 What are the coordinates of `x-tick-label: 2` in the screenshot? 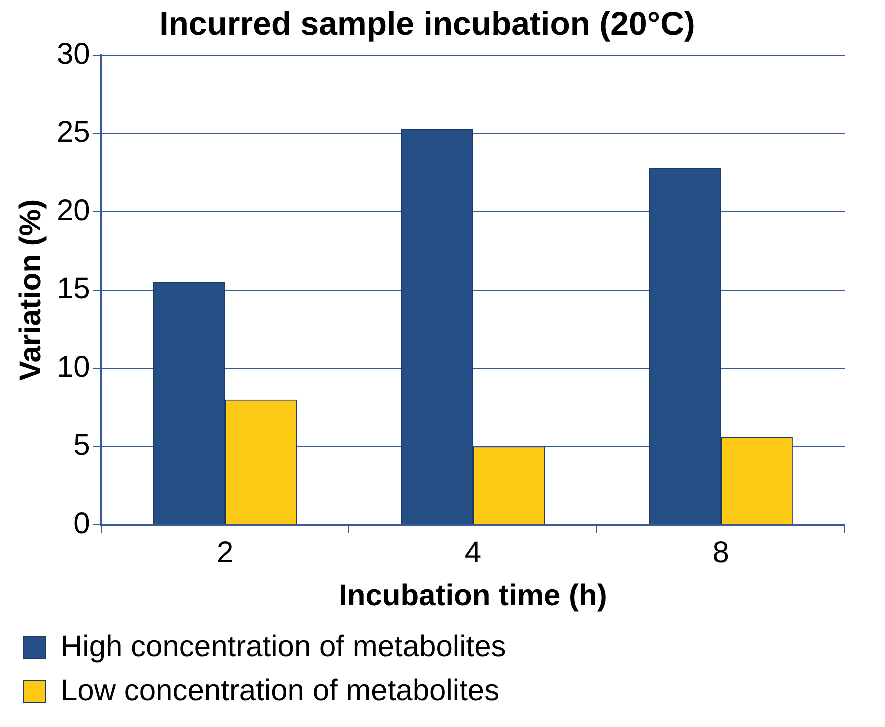 It's located at (225, 553).